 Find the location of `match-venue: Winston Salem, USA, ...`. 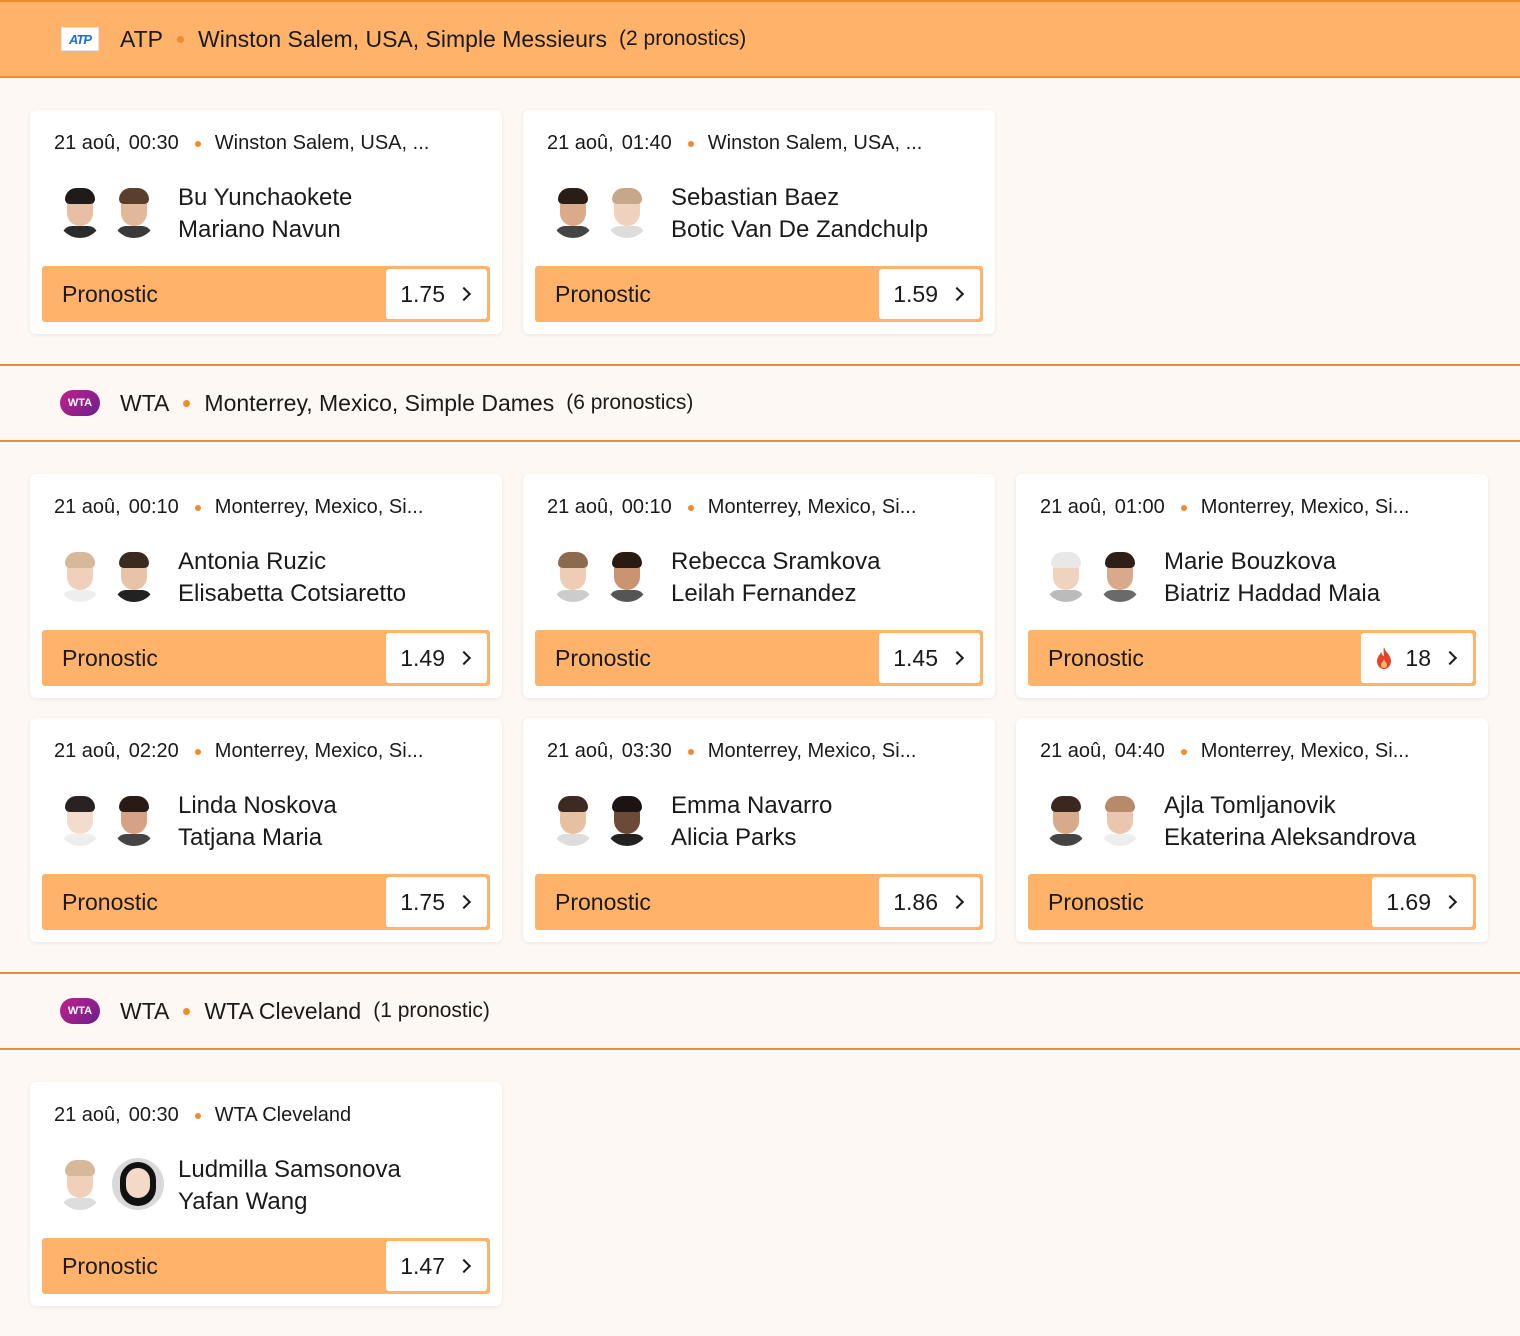

match-venue: Winston Salem, USA, ... is located at coordinates (322, 143).